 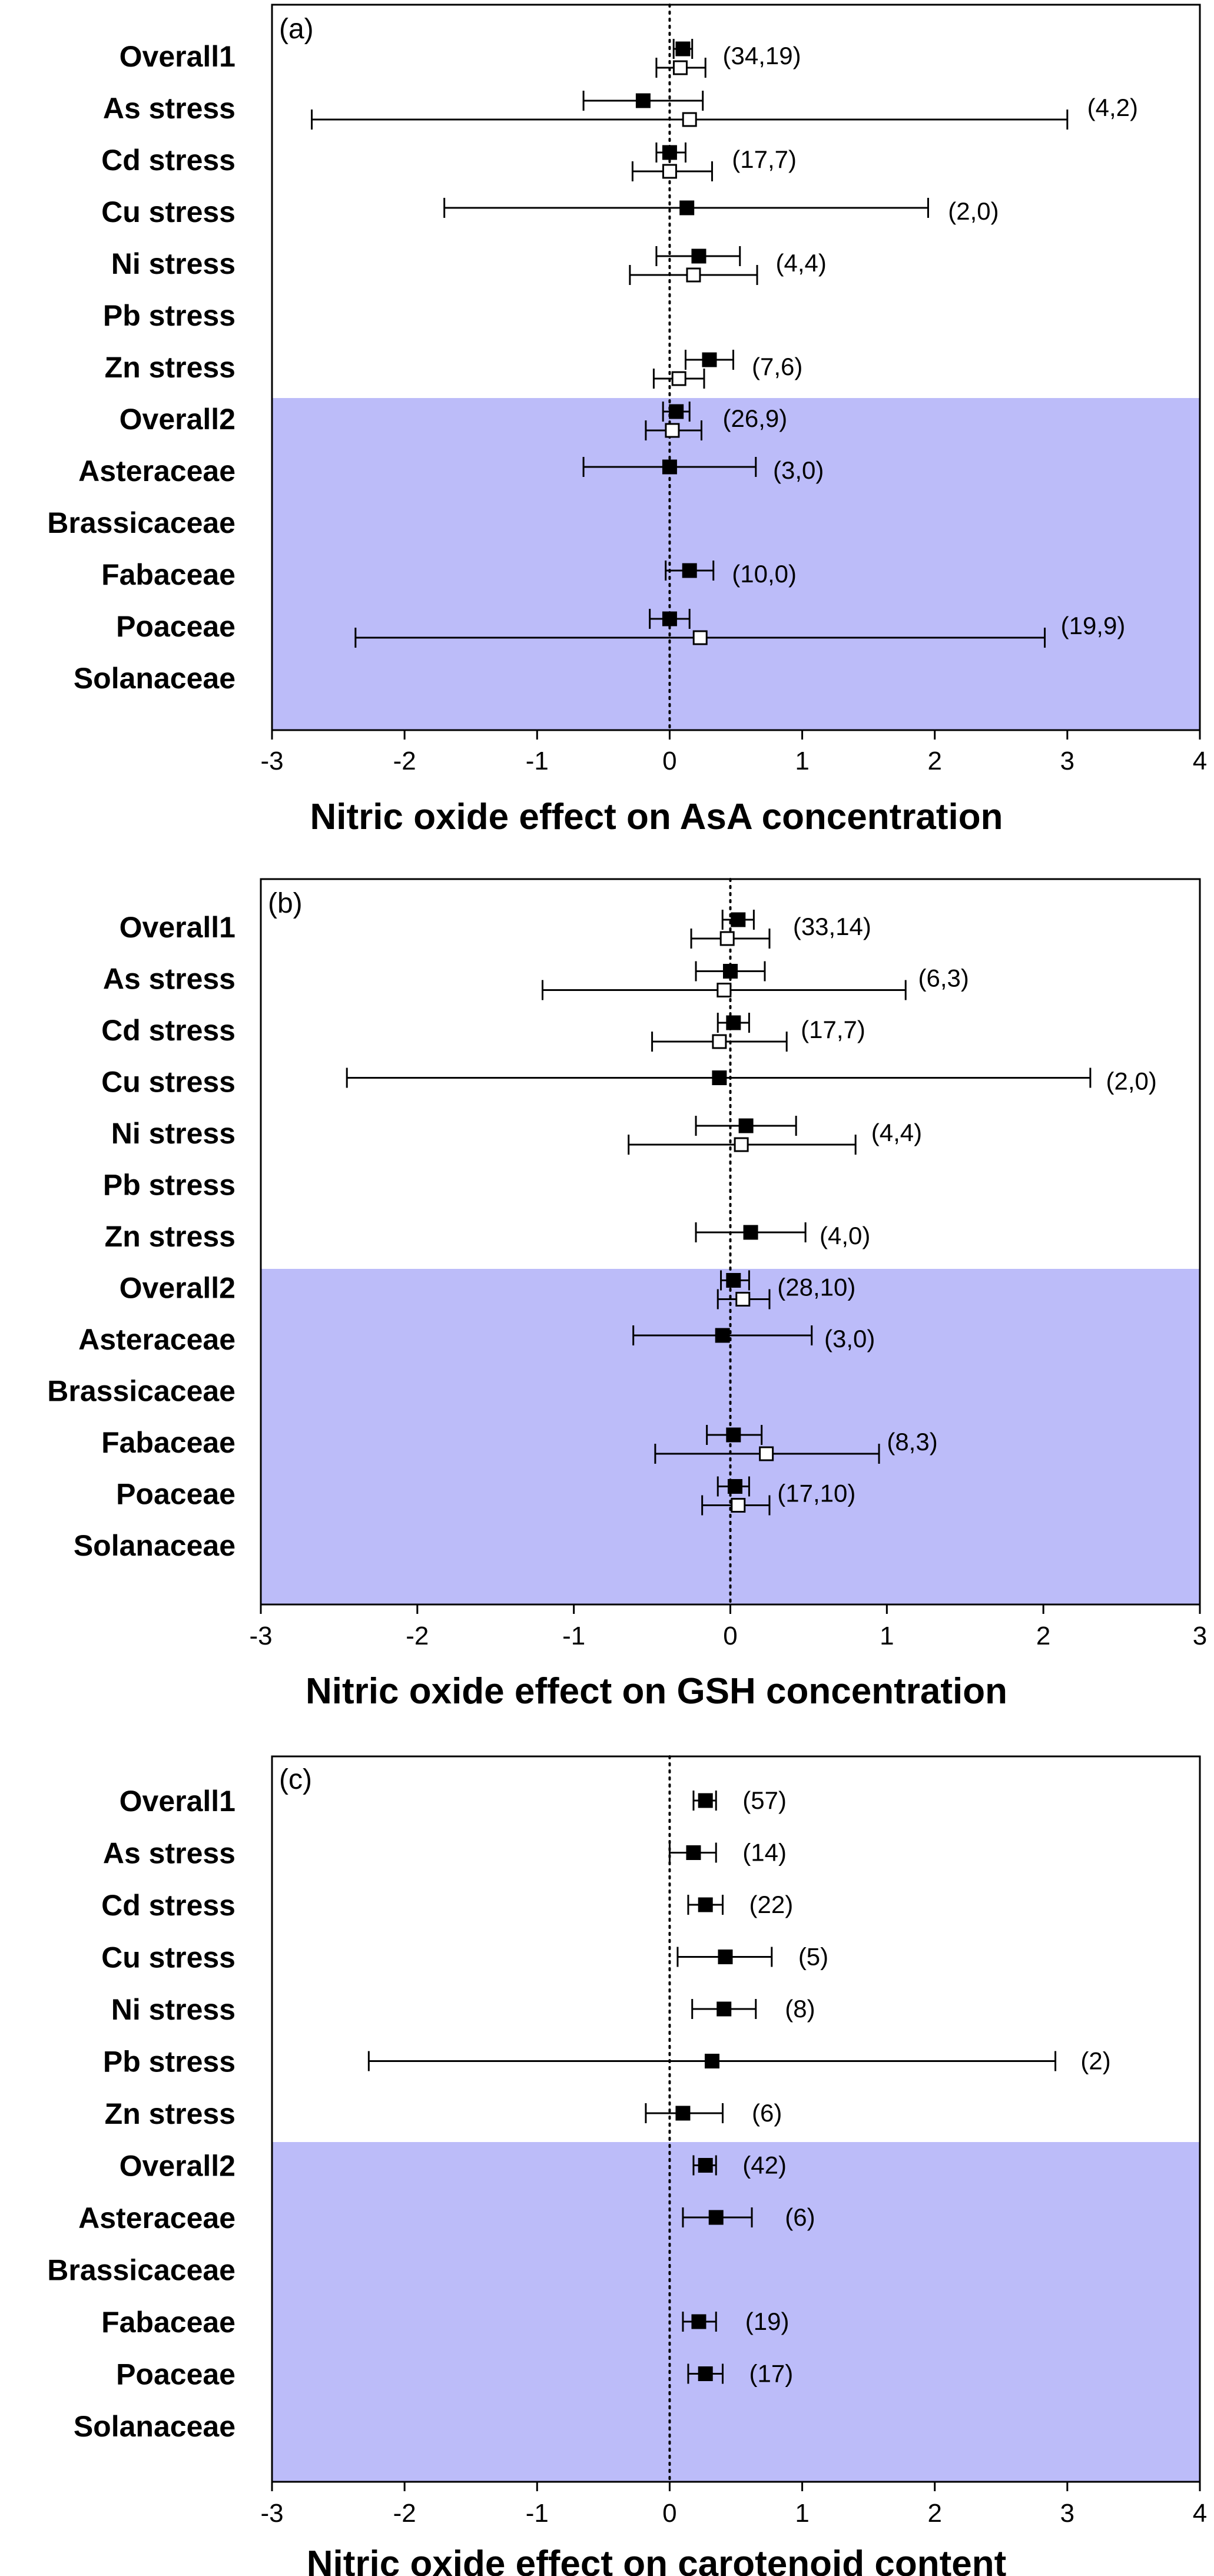 I want to click on x-tick-label: 2, so click(x=934, y=2513).